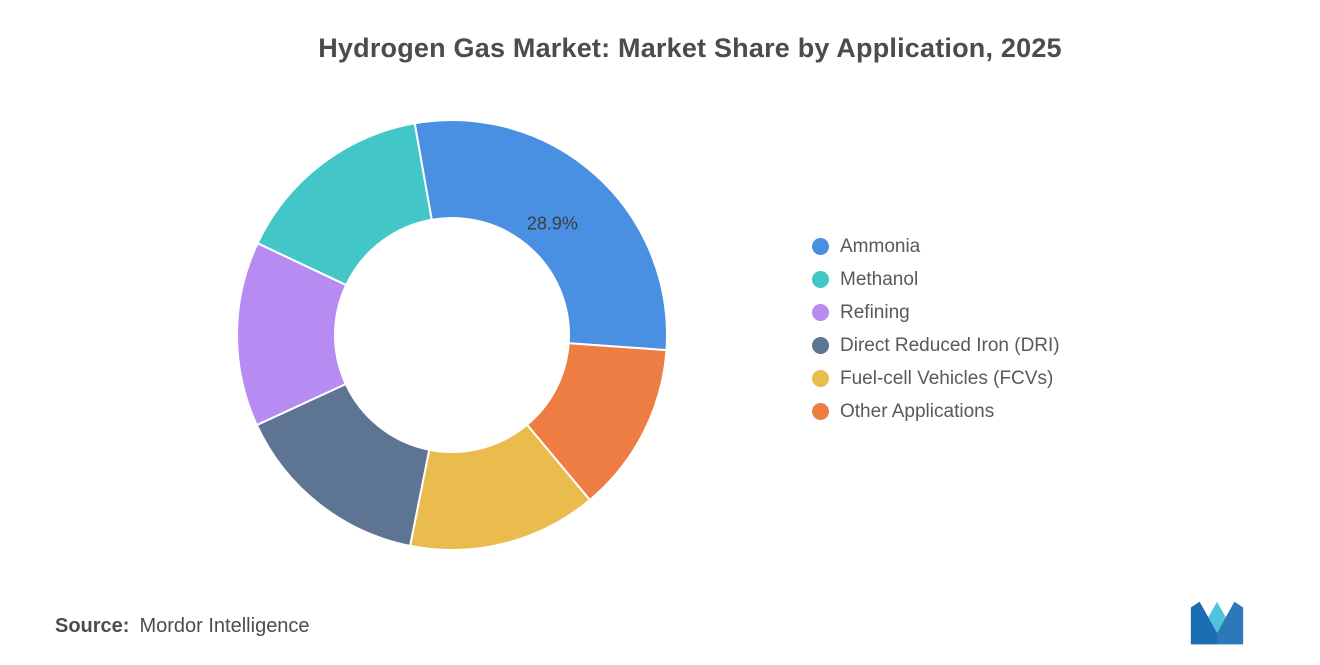  I want to click on donut-slice-ammonia, so click(540, 235).